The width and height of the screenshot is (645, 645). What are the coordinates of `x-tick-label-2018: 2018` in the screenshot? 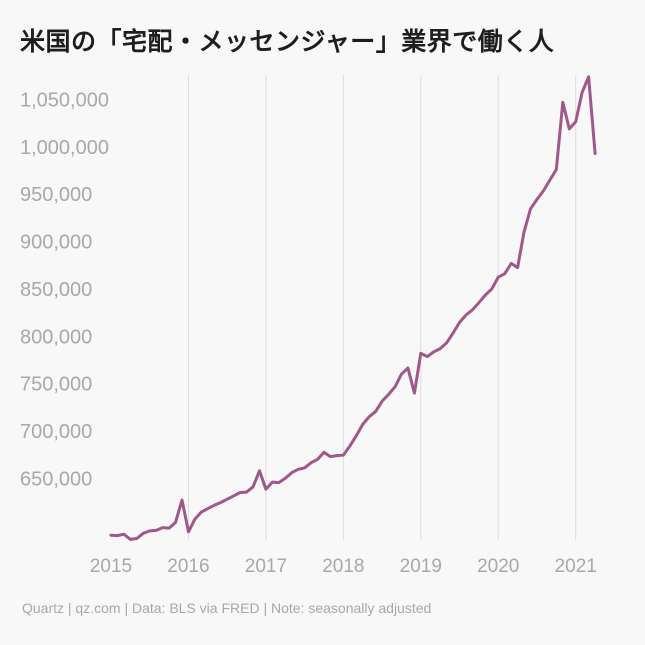 It's located at (343, 566).